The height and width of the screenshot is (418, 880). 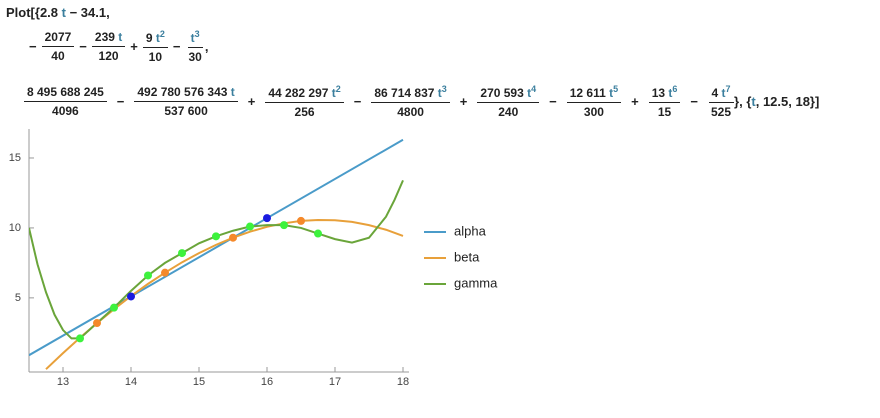 What do you see at coordinates (15, 228) in the screenshot?
I see `y-tick-label: 10` at bounding box center [15, 228].